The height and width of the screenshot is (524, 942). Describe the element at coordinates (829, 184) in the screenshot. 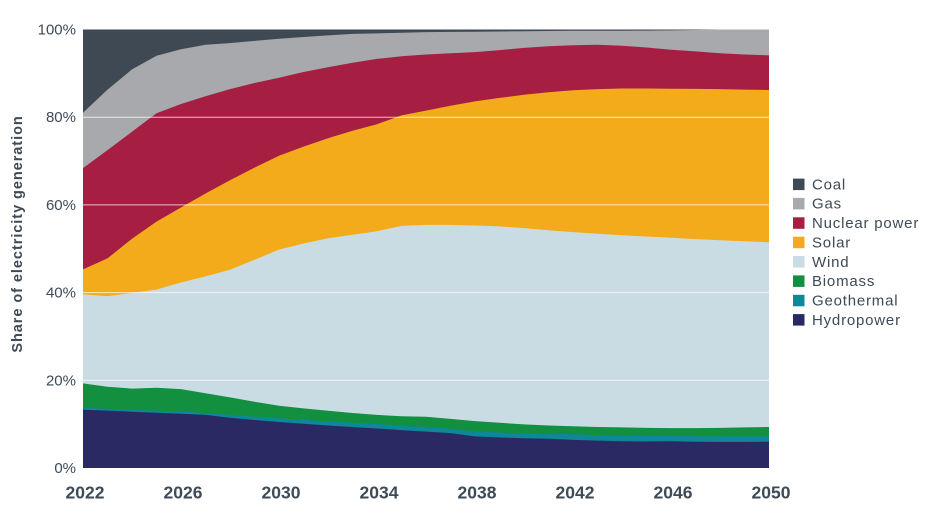

I see `svg-text: Coal` at that location.